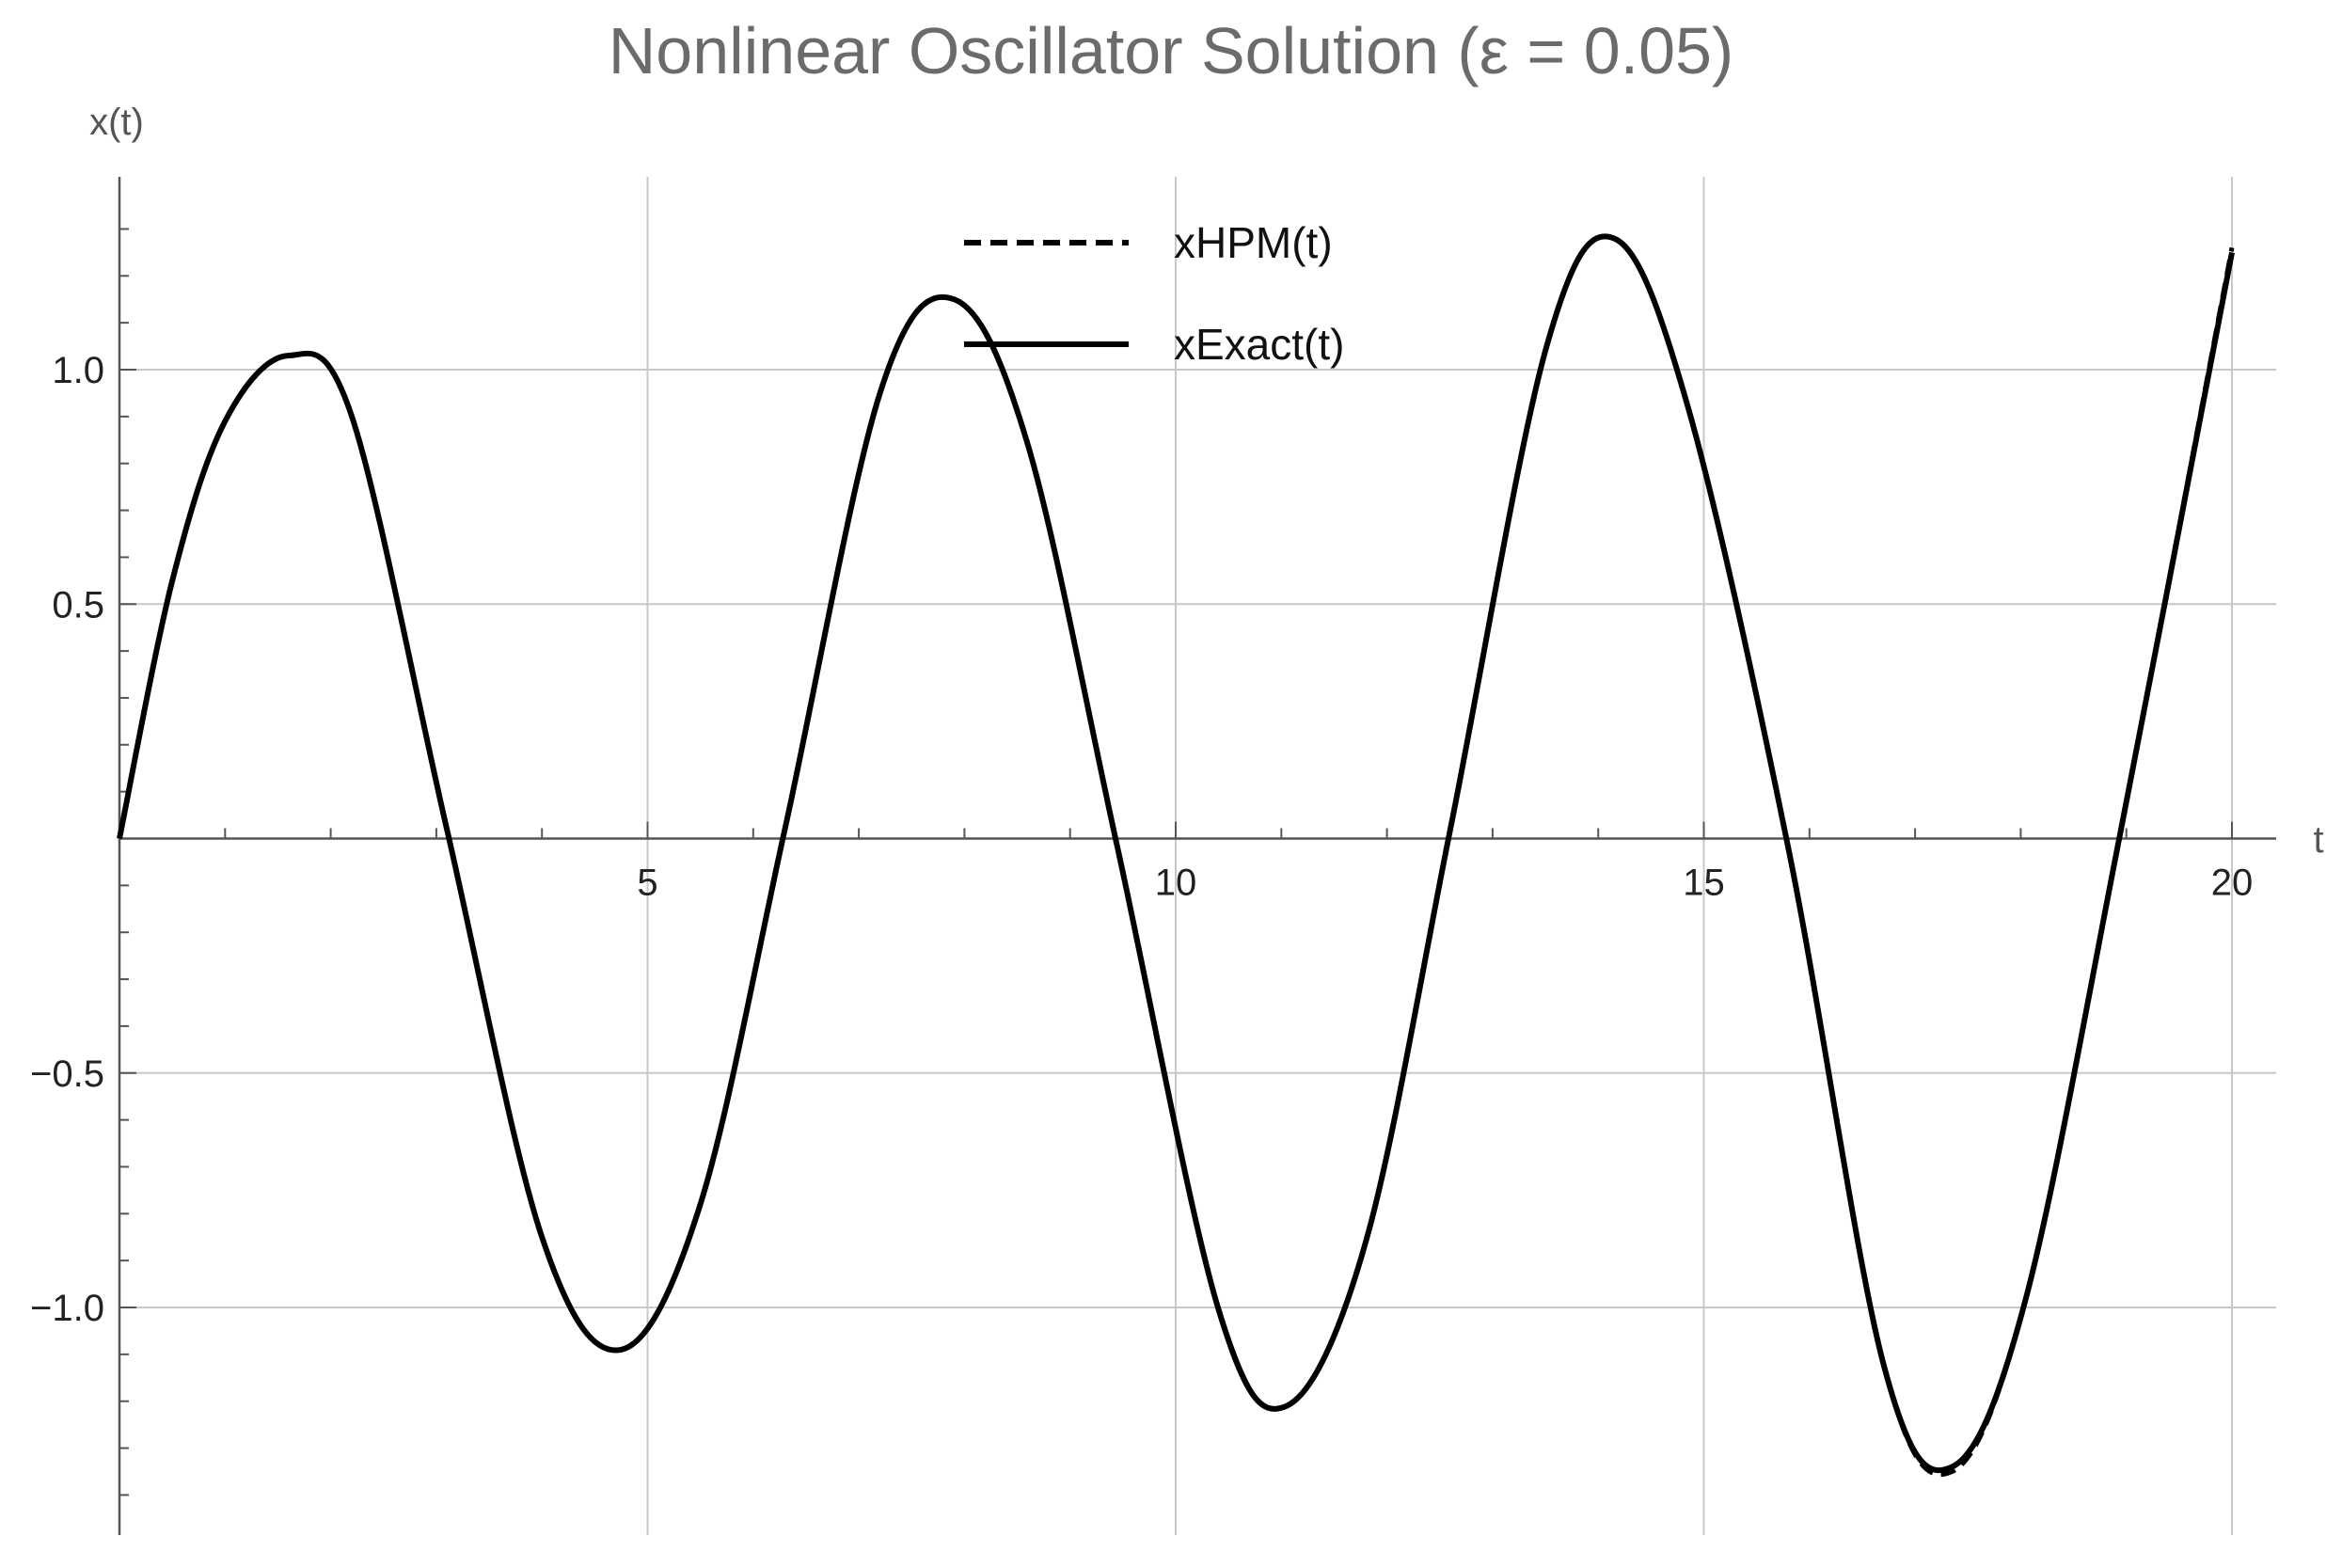 The image size is (2342, 1568). Describe the element at coordinates (116, 122) in the screenshot. I see `y-axis-label: x(t)` at that location.